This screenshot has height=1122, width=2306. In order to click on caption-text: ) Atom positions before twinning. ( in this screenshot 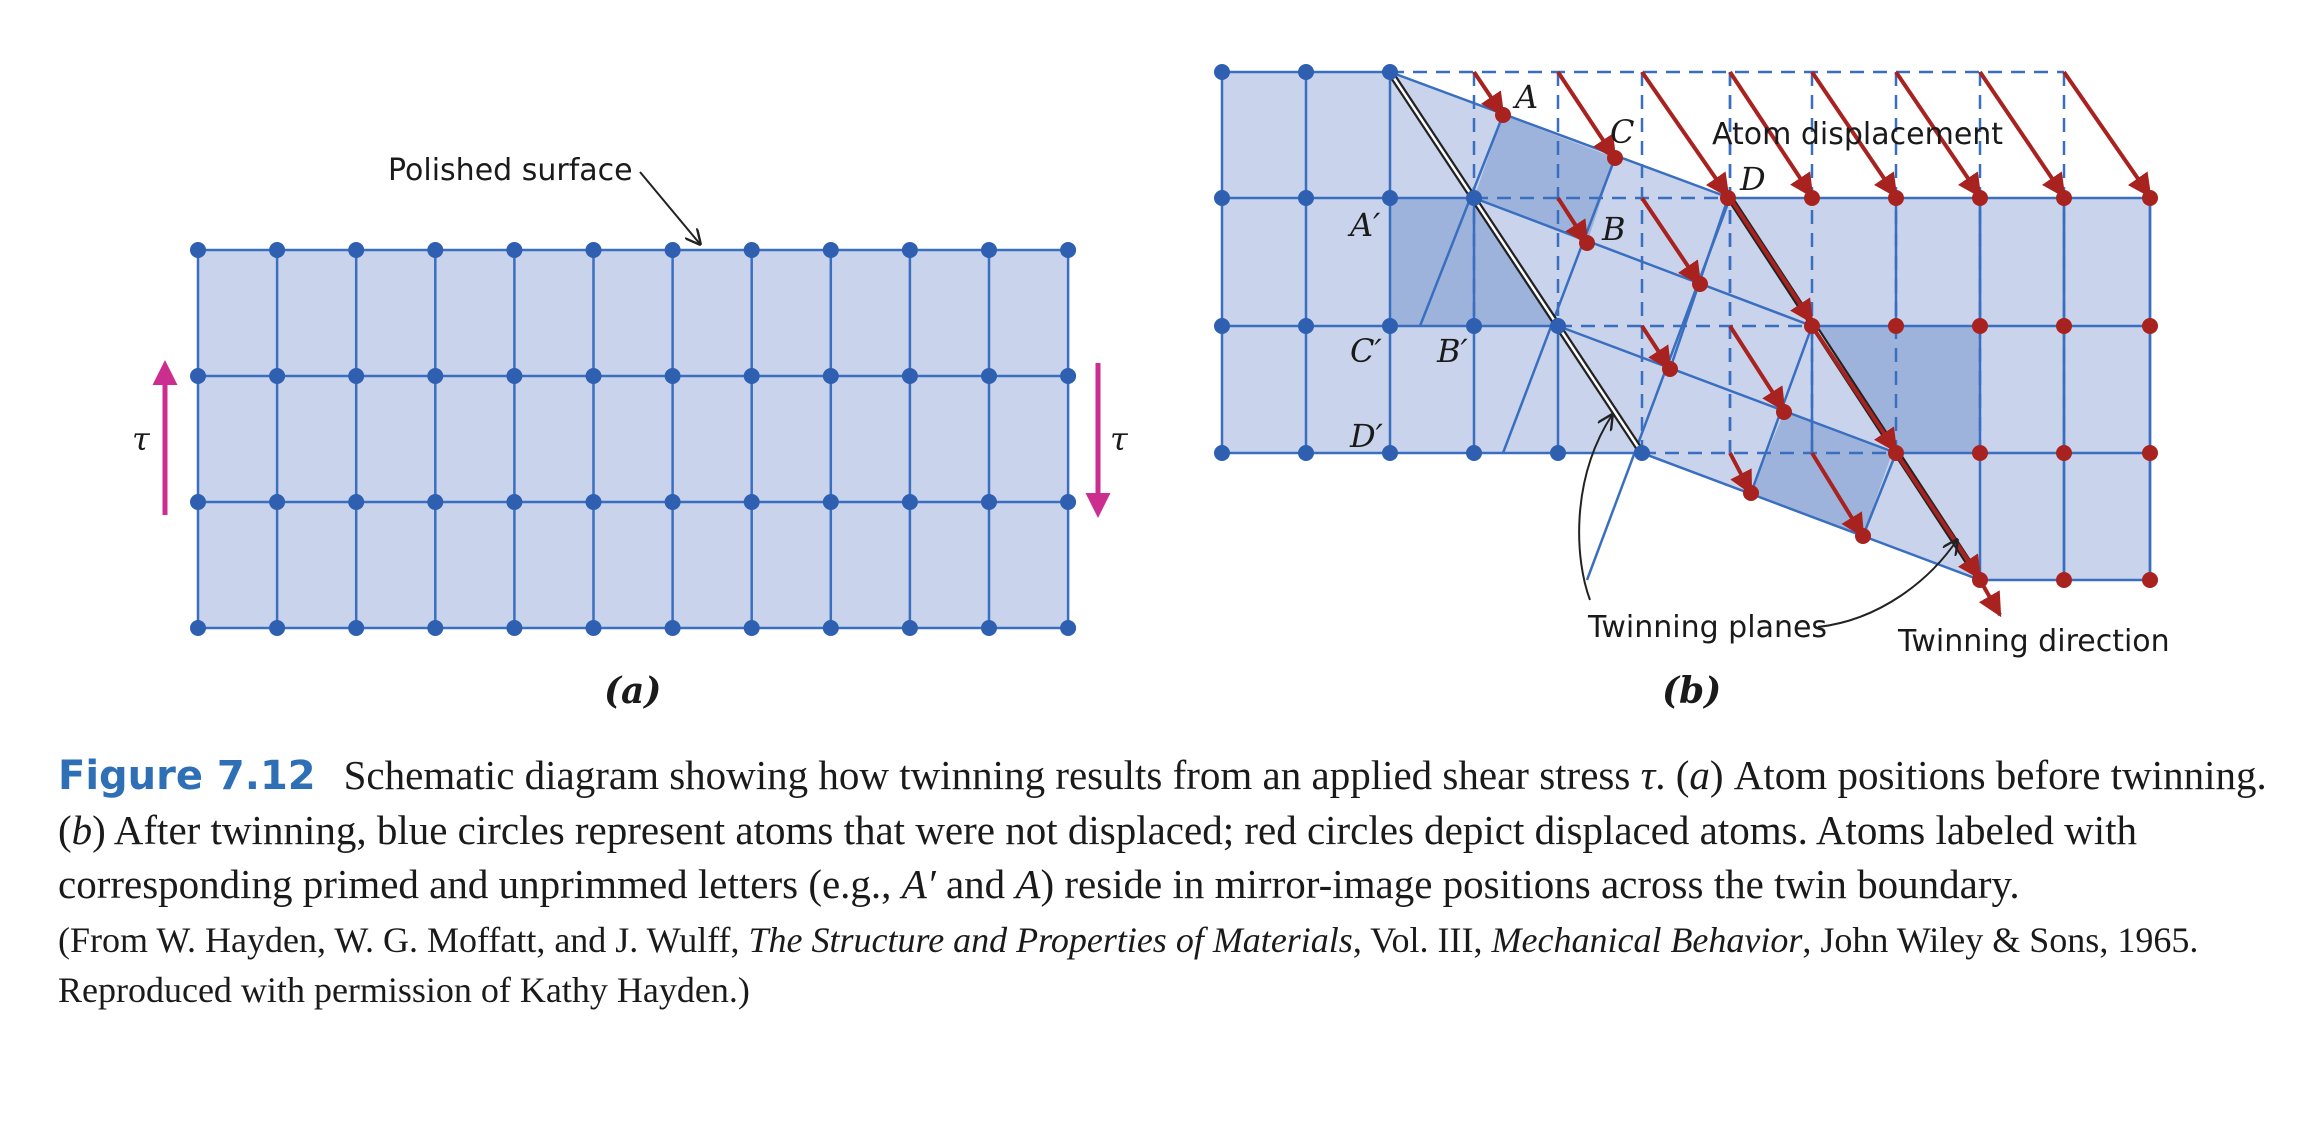, I will do `click(1162, 802)`.